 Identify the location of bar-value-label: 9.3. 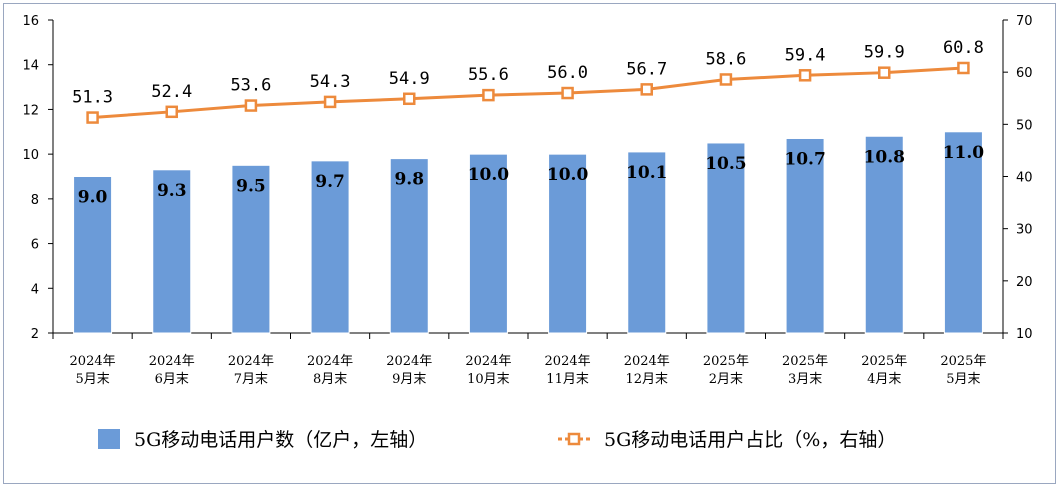
(172, 191).